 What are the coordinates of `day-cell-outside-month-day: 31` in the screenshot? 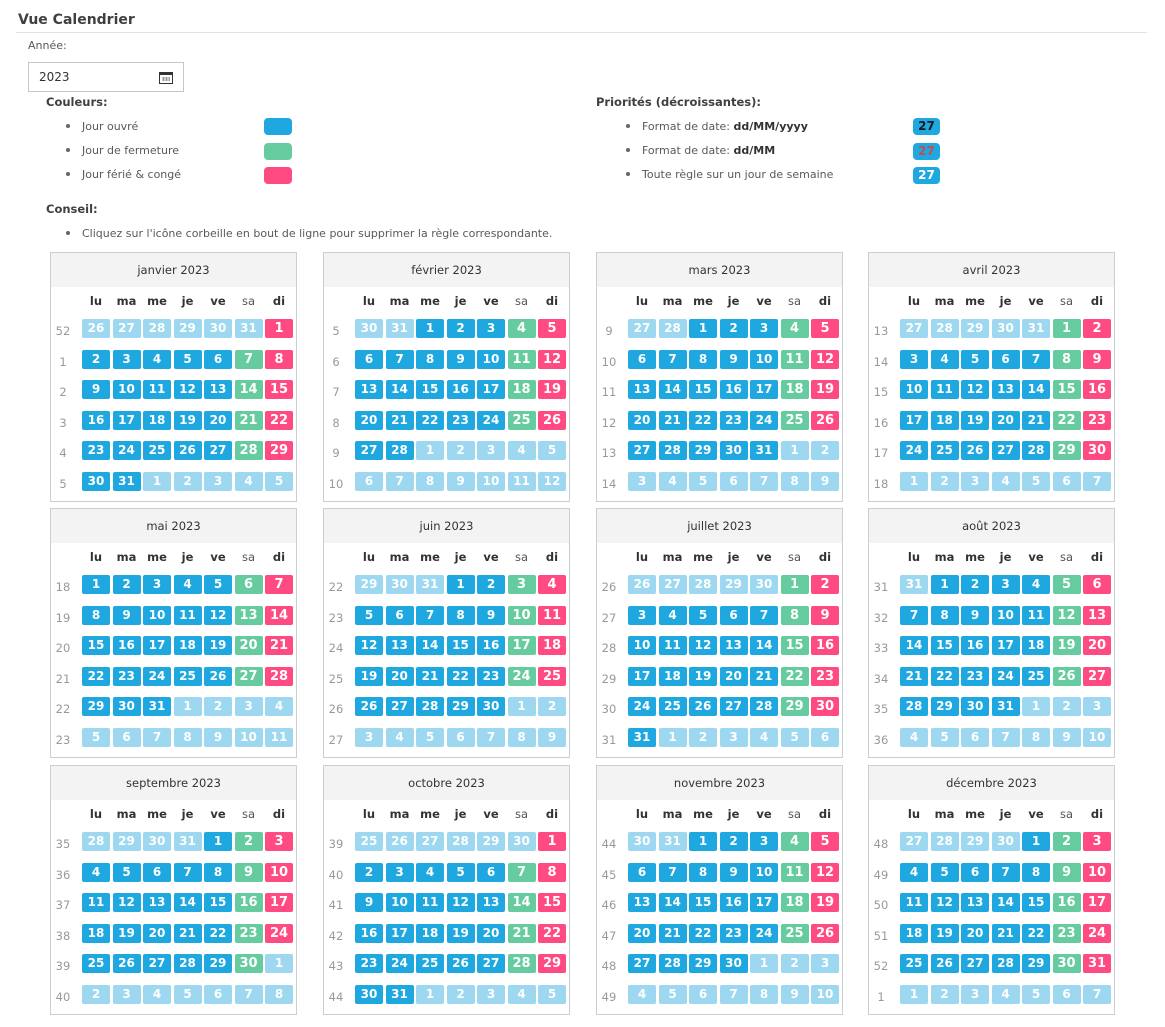 It's located at (399, 328).